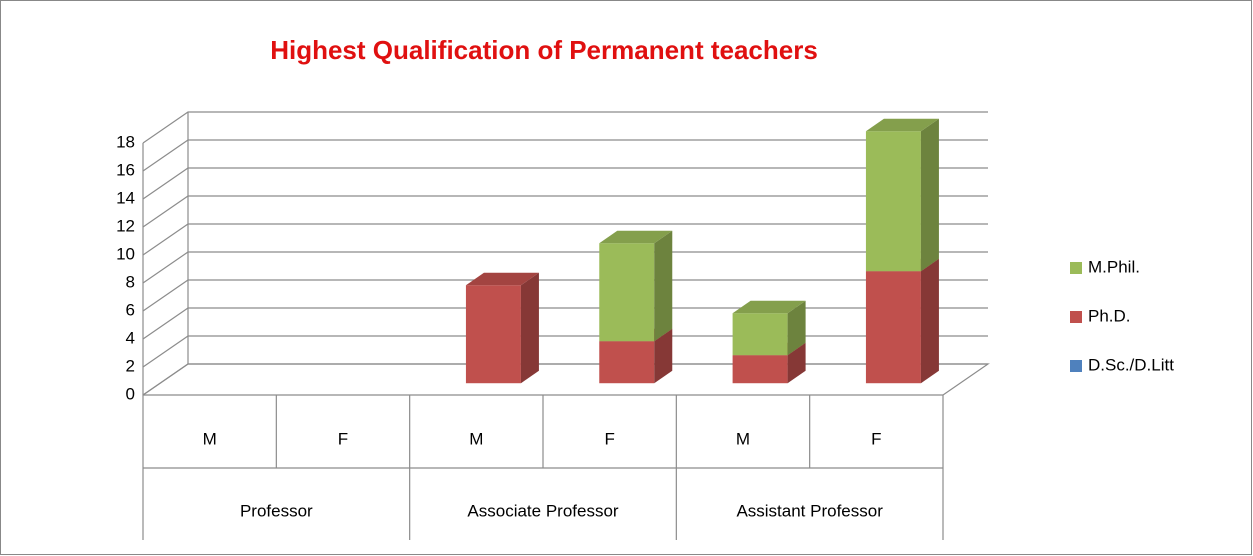 The image size is (1253, 556). What do you see at coordinates (130, 365) in the screenshot?
I see `y-tick-label: 2` at bounding box center [130, 365].